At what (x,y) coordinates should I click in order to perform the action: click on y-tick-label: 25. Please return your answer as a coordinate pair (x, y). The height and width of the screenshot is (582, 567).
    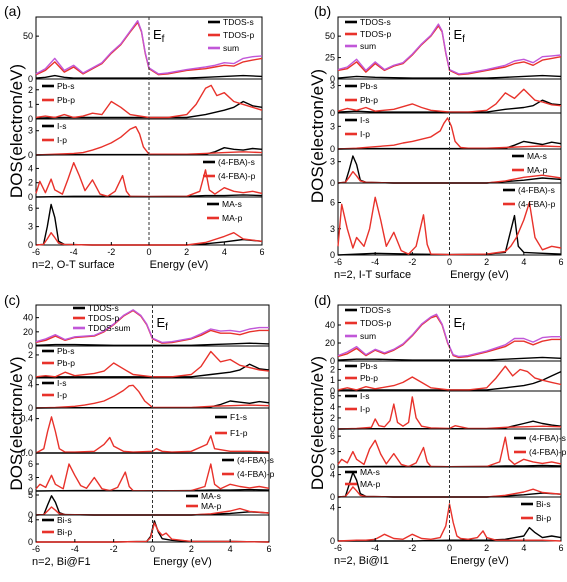
    Looking at the image, I should click on (330, 58).